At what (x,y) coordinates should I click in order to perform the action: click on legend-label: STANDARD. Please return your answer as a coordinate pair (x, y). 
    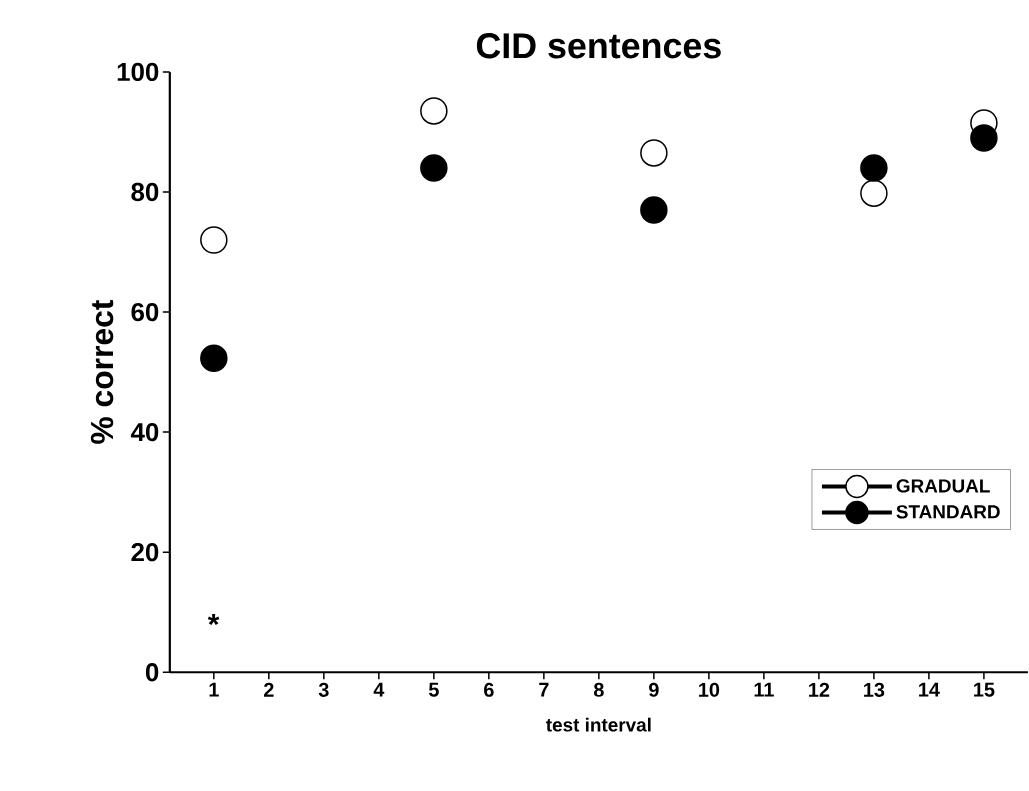
    Looking at the image, I should click on (948, 512).